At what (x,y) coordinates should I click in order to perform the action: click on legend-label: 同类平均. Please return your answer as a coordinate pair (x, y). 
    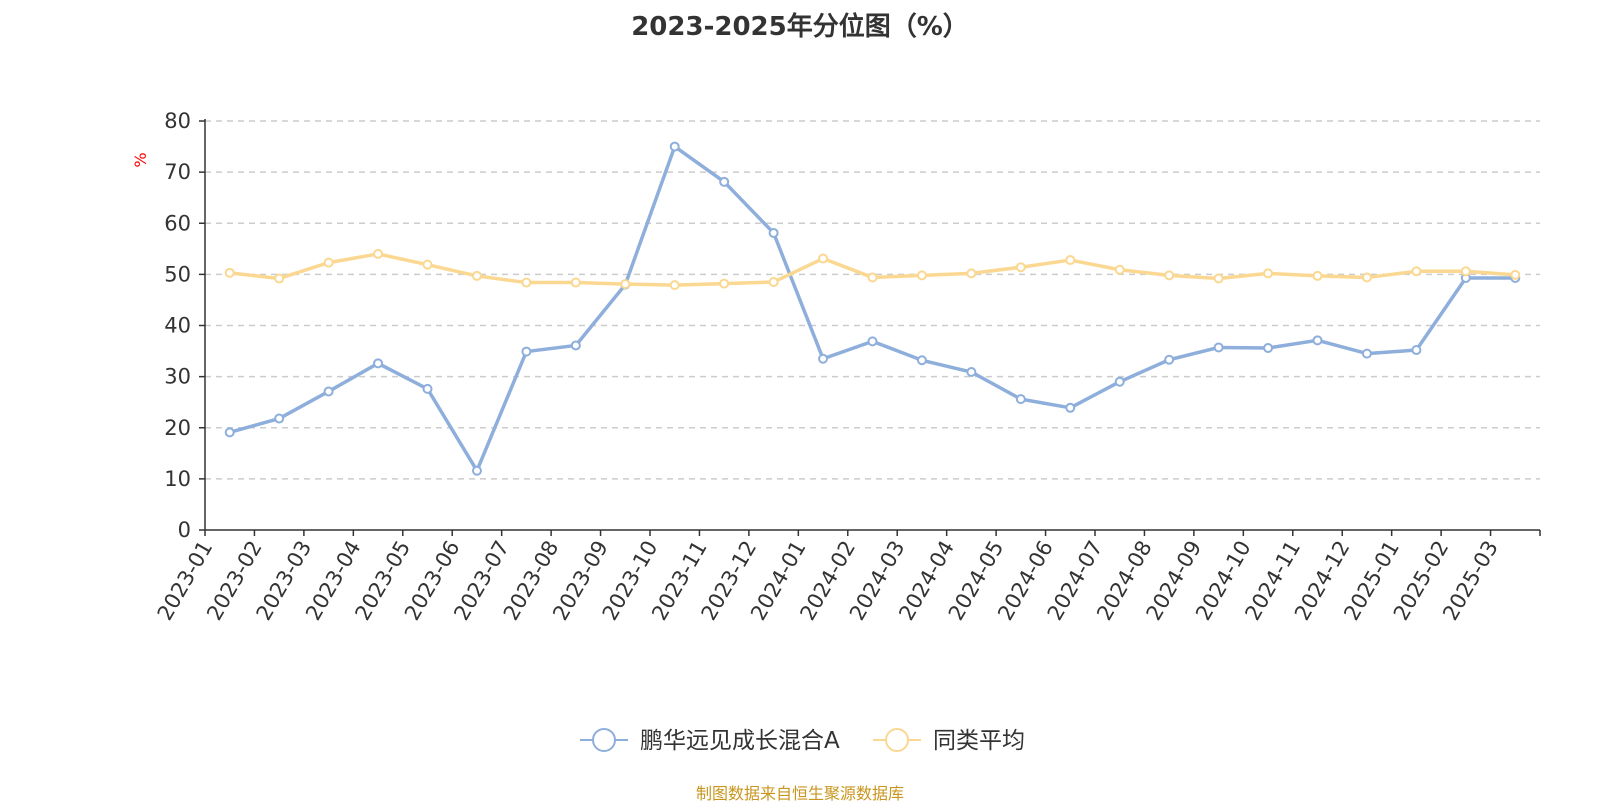
    Looking at the image, I should click on (979, 741).